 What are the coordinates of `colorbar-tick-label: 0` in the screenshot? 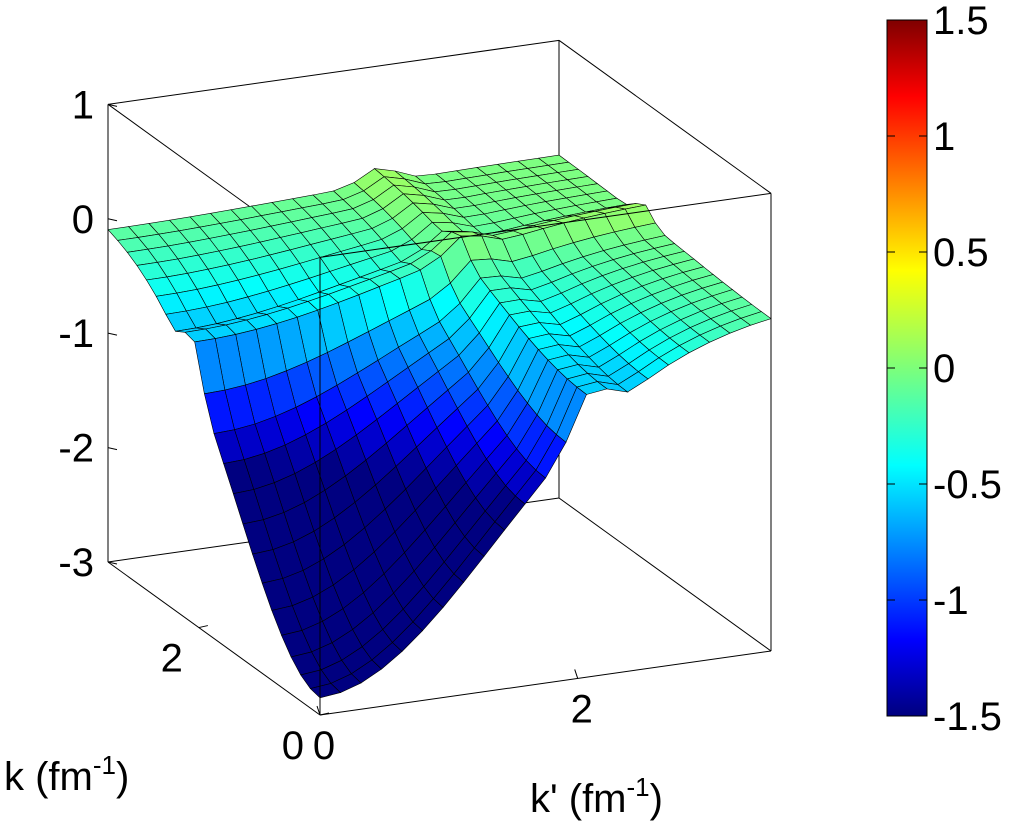 It's located at (944, 369).